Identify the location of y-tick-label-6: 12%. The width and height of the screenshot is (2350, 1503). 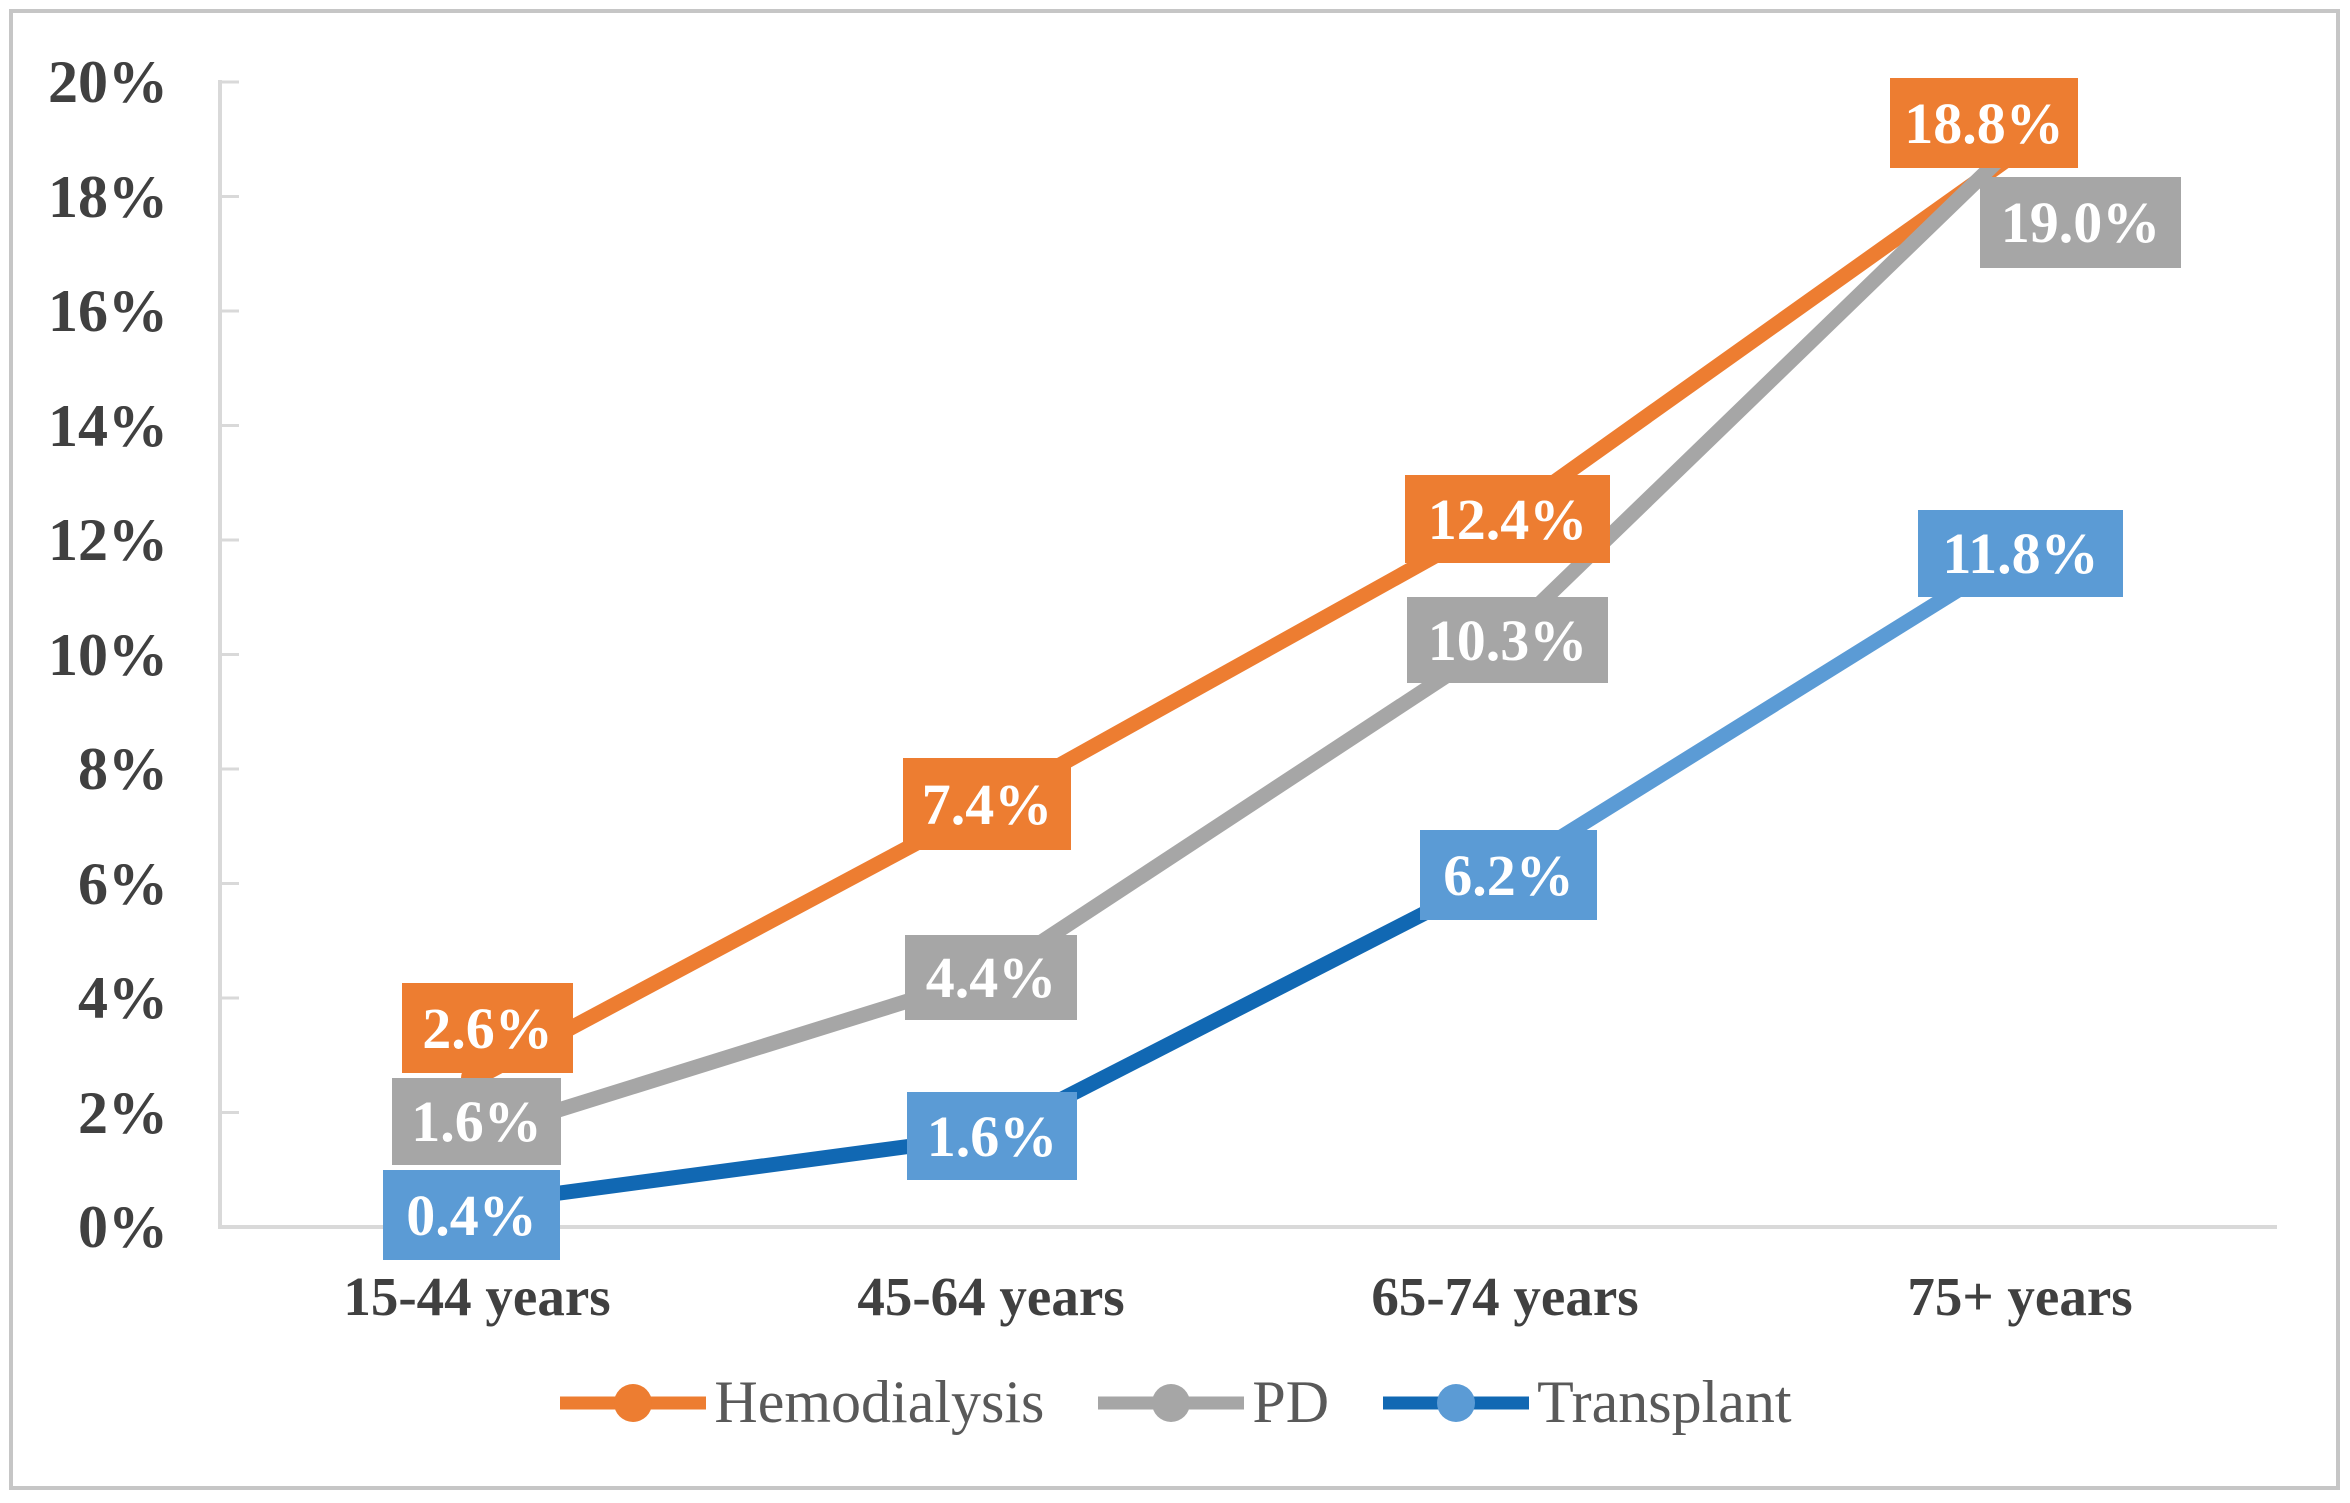
(108, 540).